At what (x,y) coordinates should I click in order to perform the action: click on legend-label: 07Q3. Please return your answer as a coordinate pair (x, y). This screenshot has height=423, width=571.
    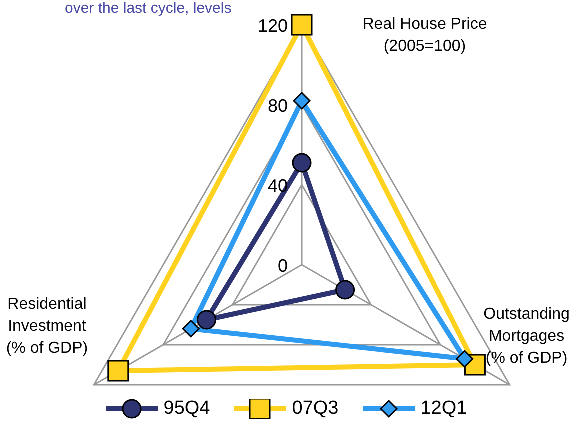
    Looking at the image, I should click on (315, 409).